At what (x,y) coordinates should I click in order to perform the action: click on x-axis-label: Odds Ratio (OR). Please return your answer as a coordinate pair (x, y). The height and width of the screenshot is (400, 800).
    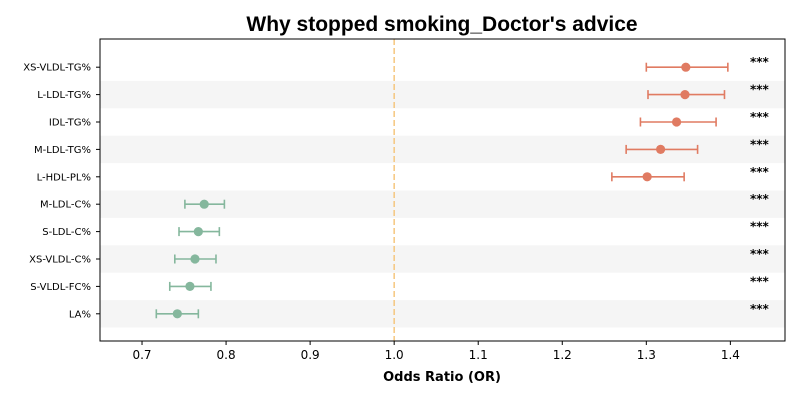
    Looking at the image, I should click on (442, 377).